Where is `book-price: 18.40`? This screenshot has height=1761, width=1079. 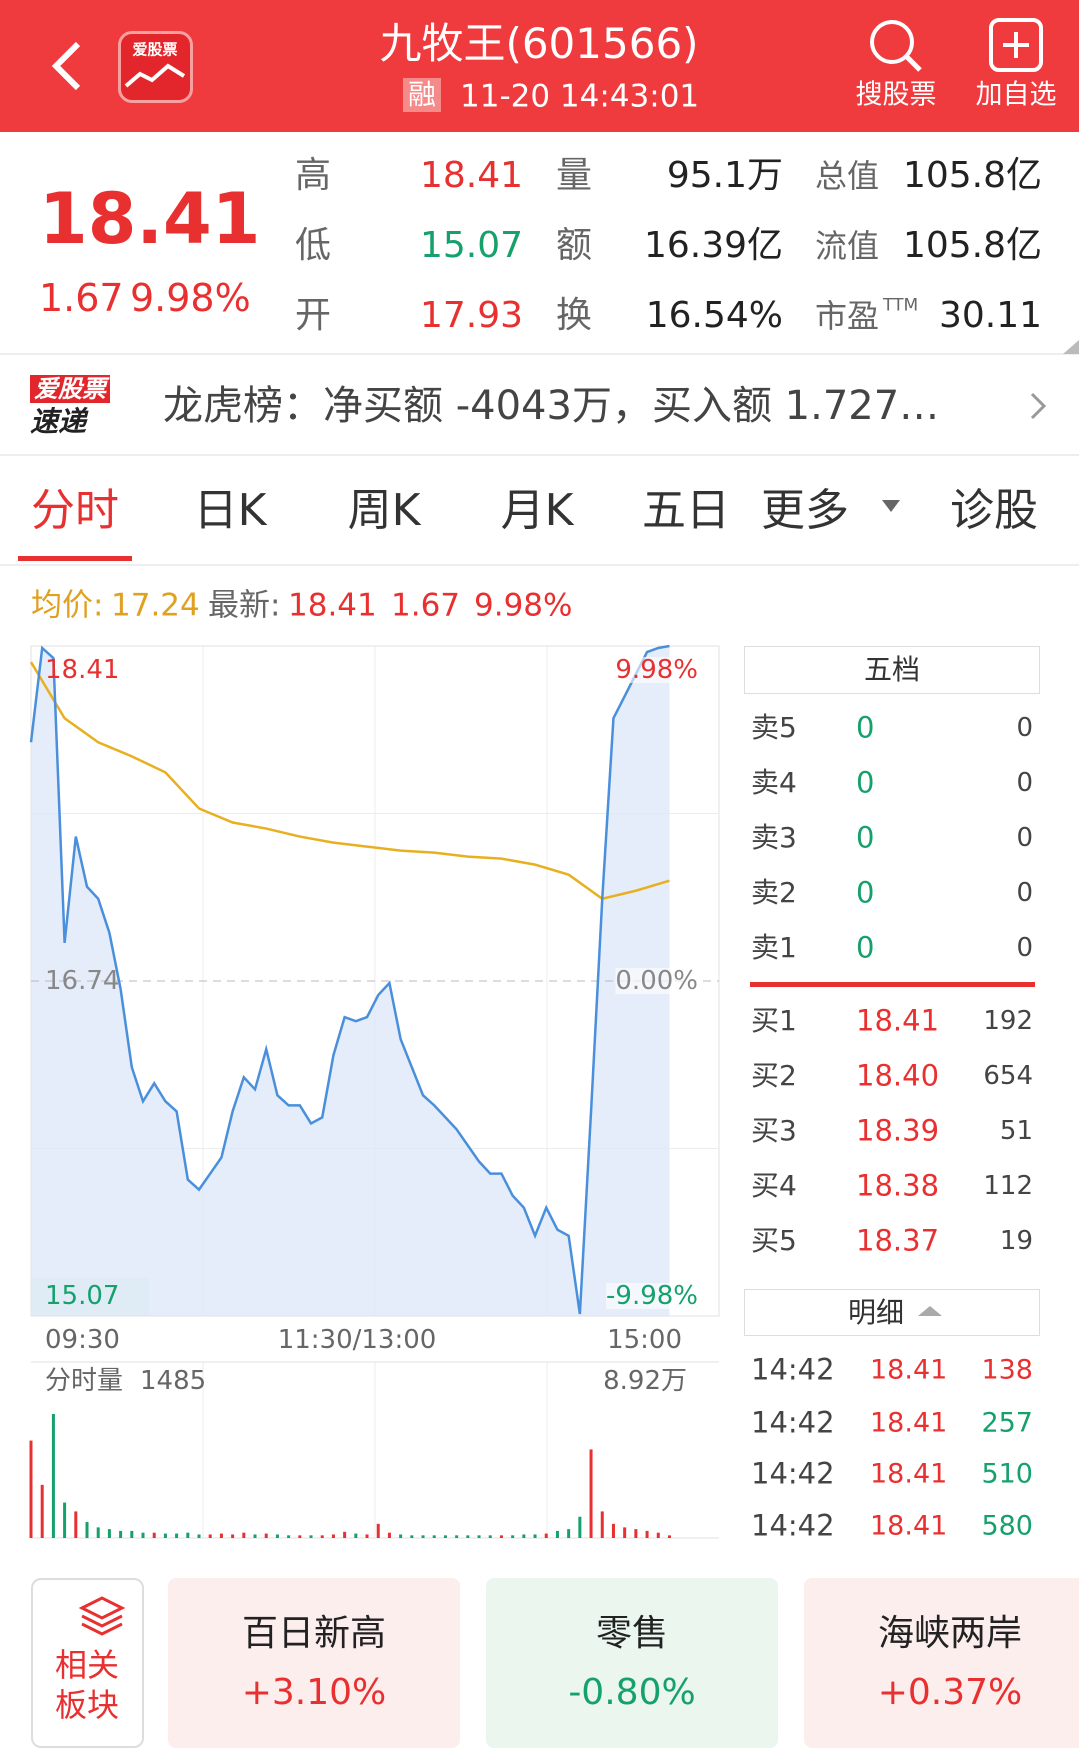
book-price: 18.40 is located at coordinates (898, 1075).